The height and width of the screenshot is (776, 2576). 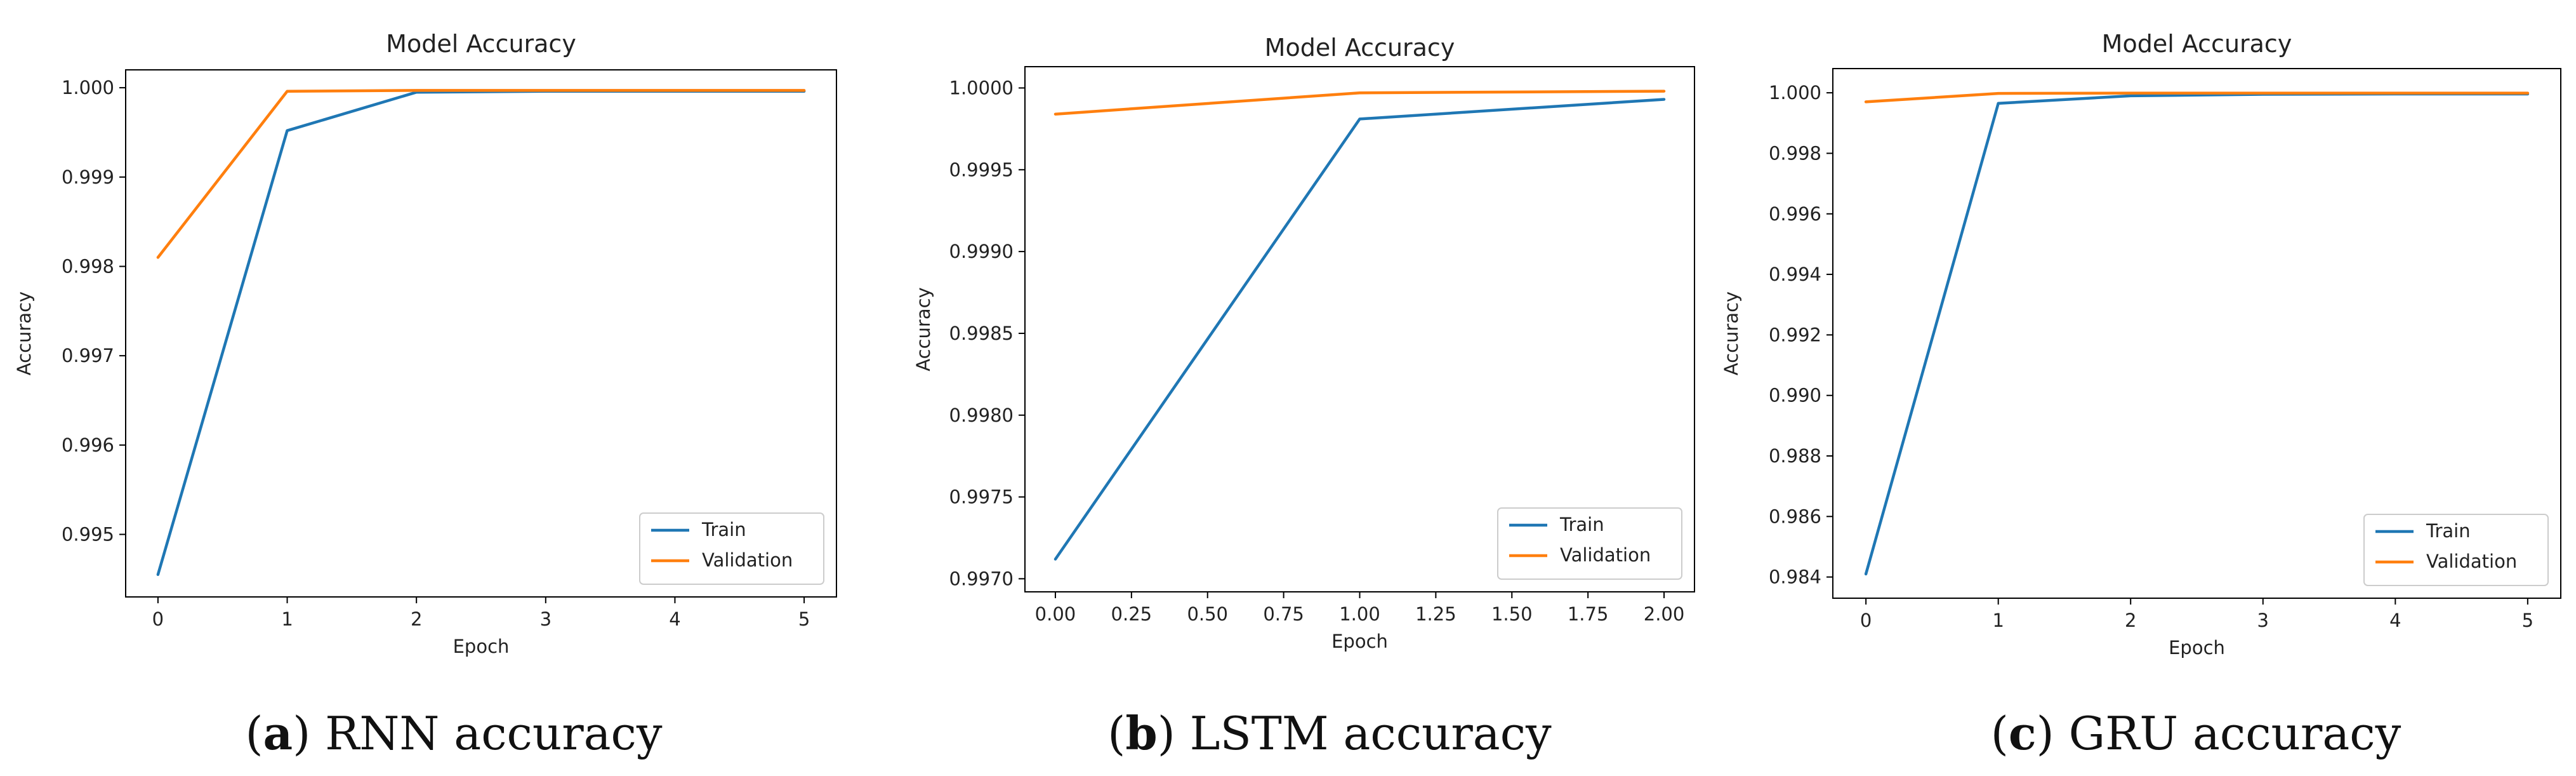 I want to click on series-line-train, so click(x=1360, y=329).